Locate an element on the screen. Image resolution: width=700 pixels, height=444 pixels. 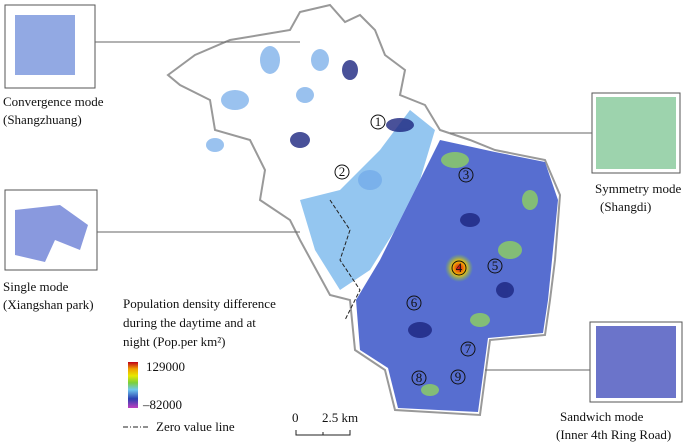
northern-blobs is located at coordinates (294, 118).